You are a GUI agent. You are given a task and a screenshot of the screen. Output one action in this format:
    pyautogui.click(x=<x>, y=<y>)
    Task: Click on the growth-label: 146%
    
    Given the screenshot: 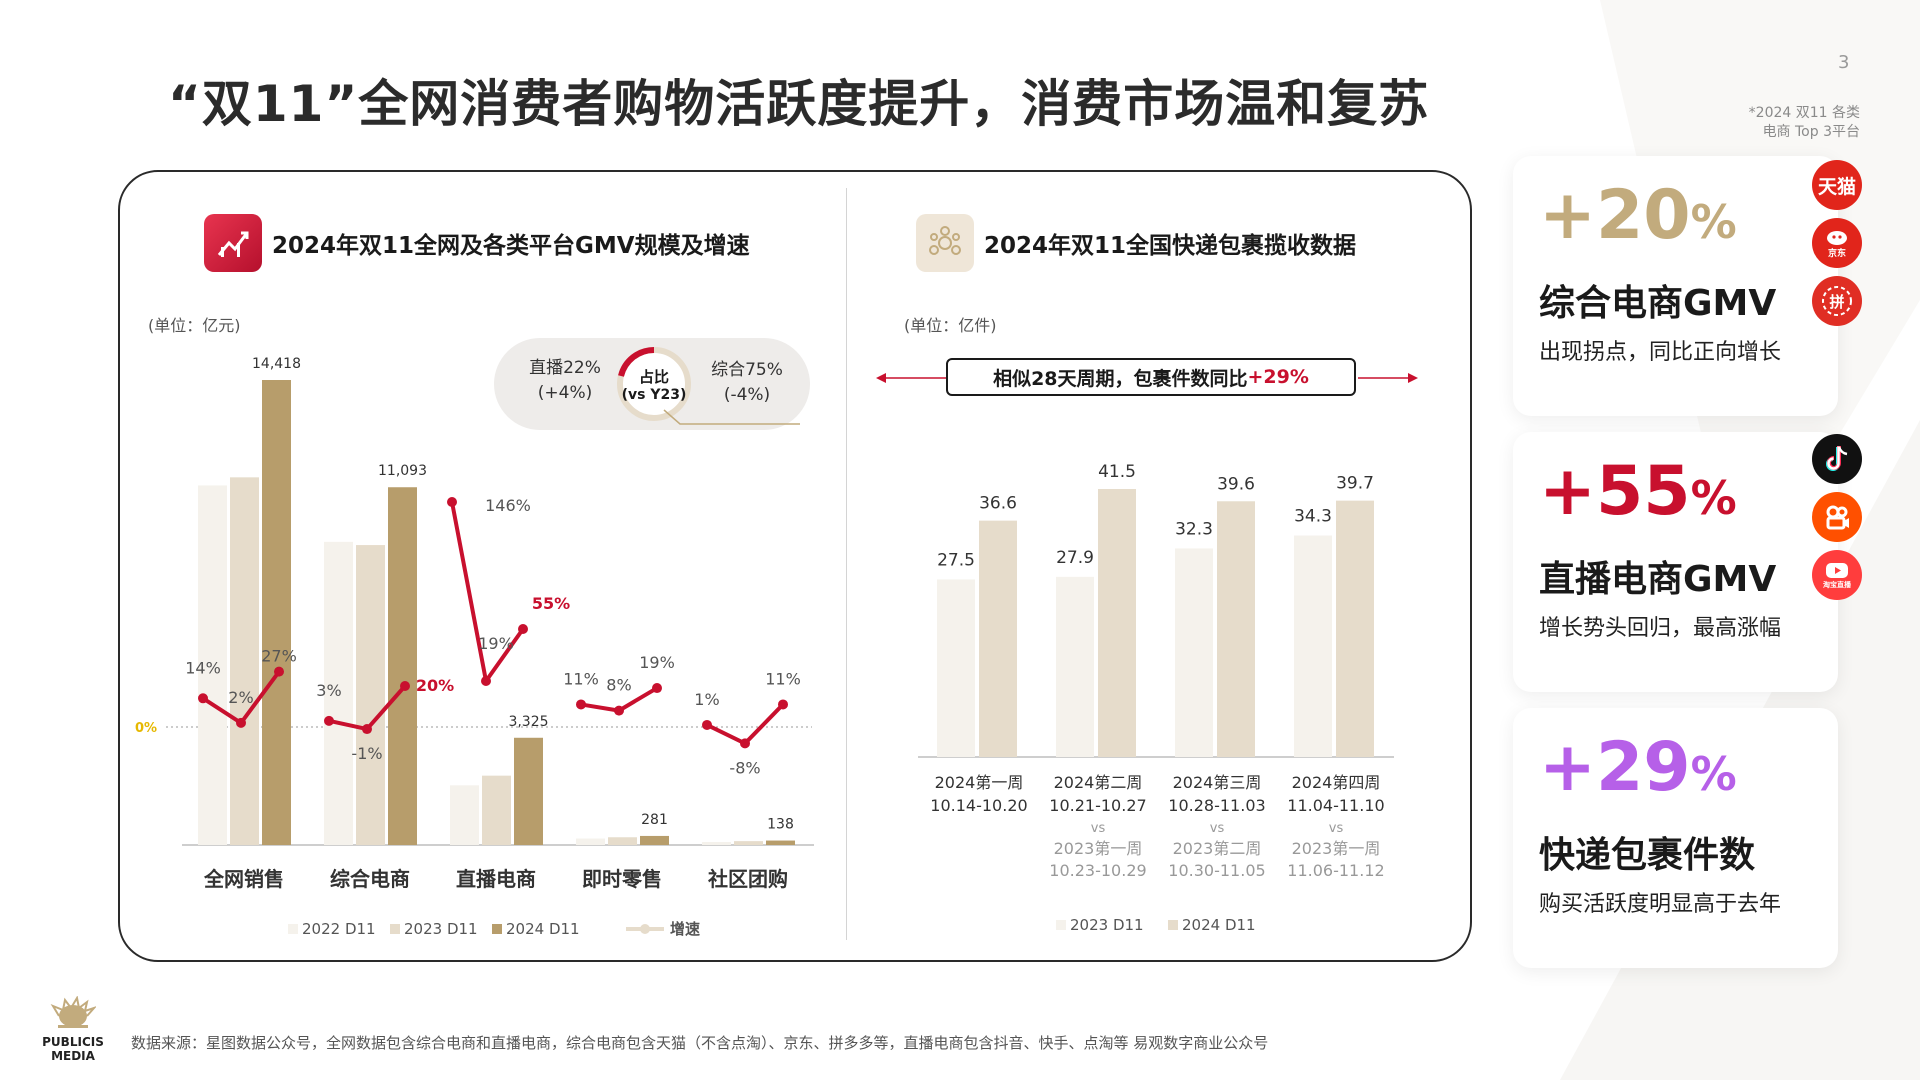 What is the action you would take?
    pyautogui.click(x=508, y=505)
    